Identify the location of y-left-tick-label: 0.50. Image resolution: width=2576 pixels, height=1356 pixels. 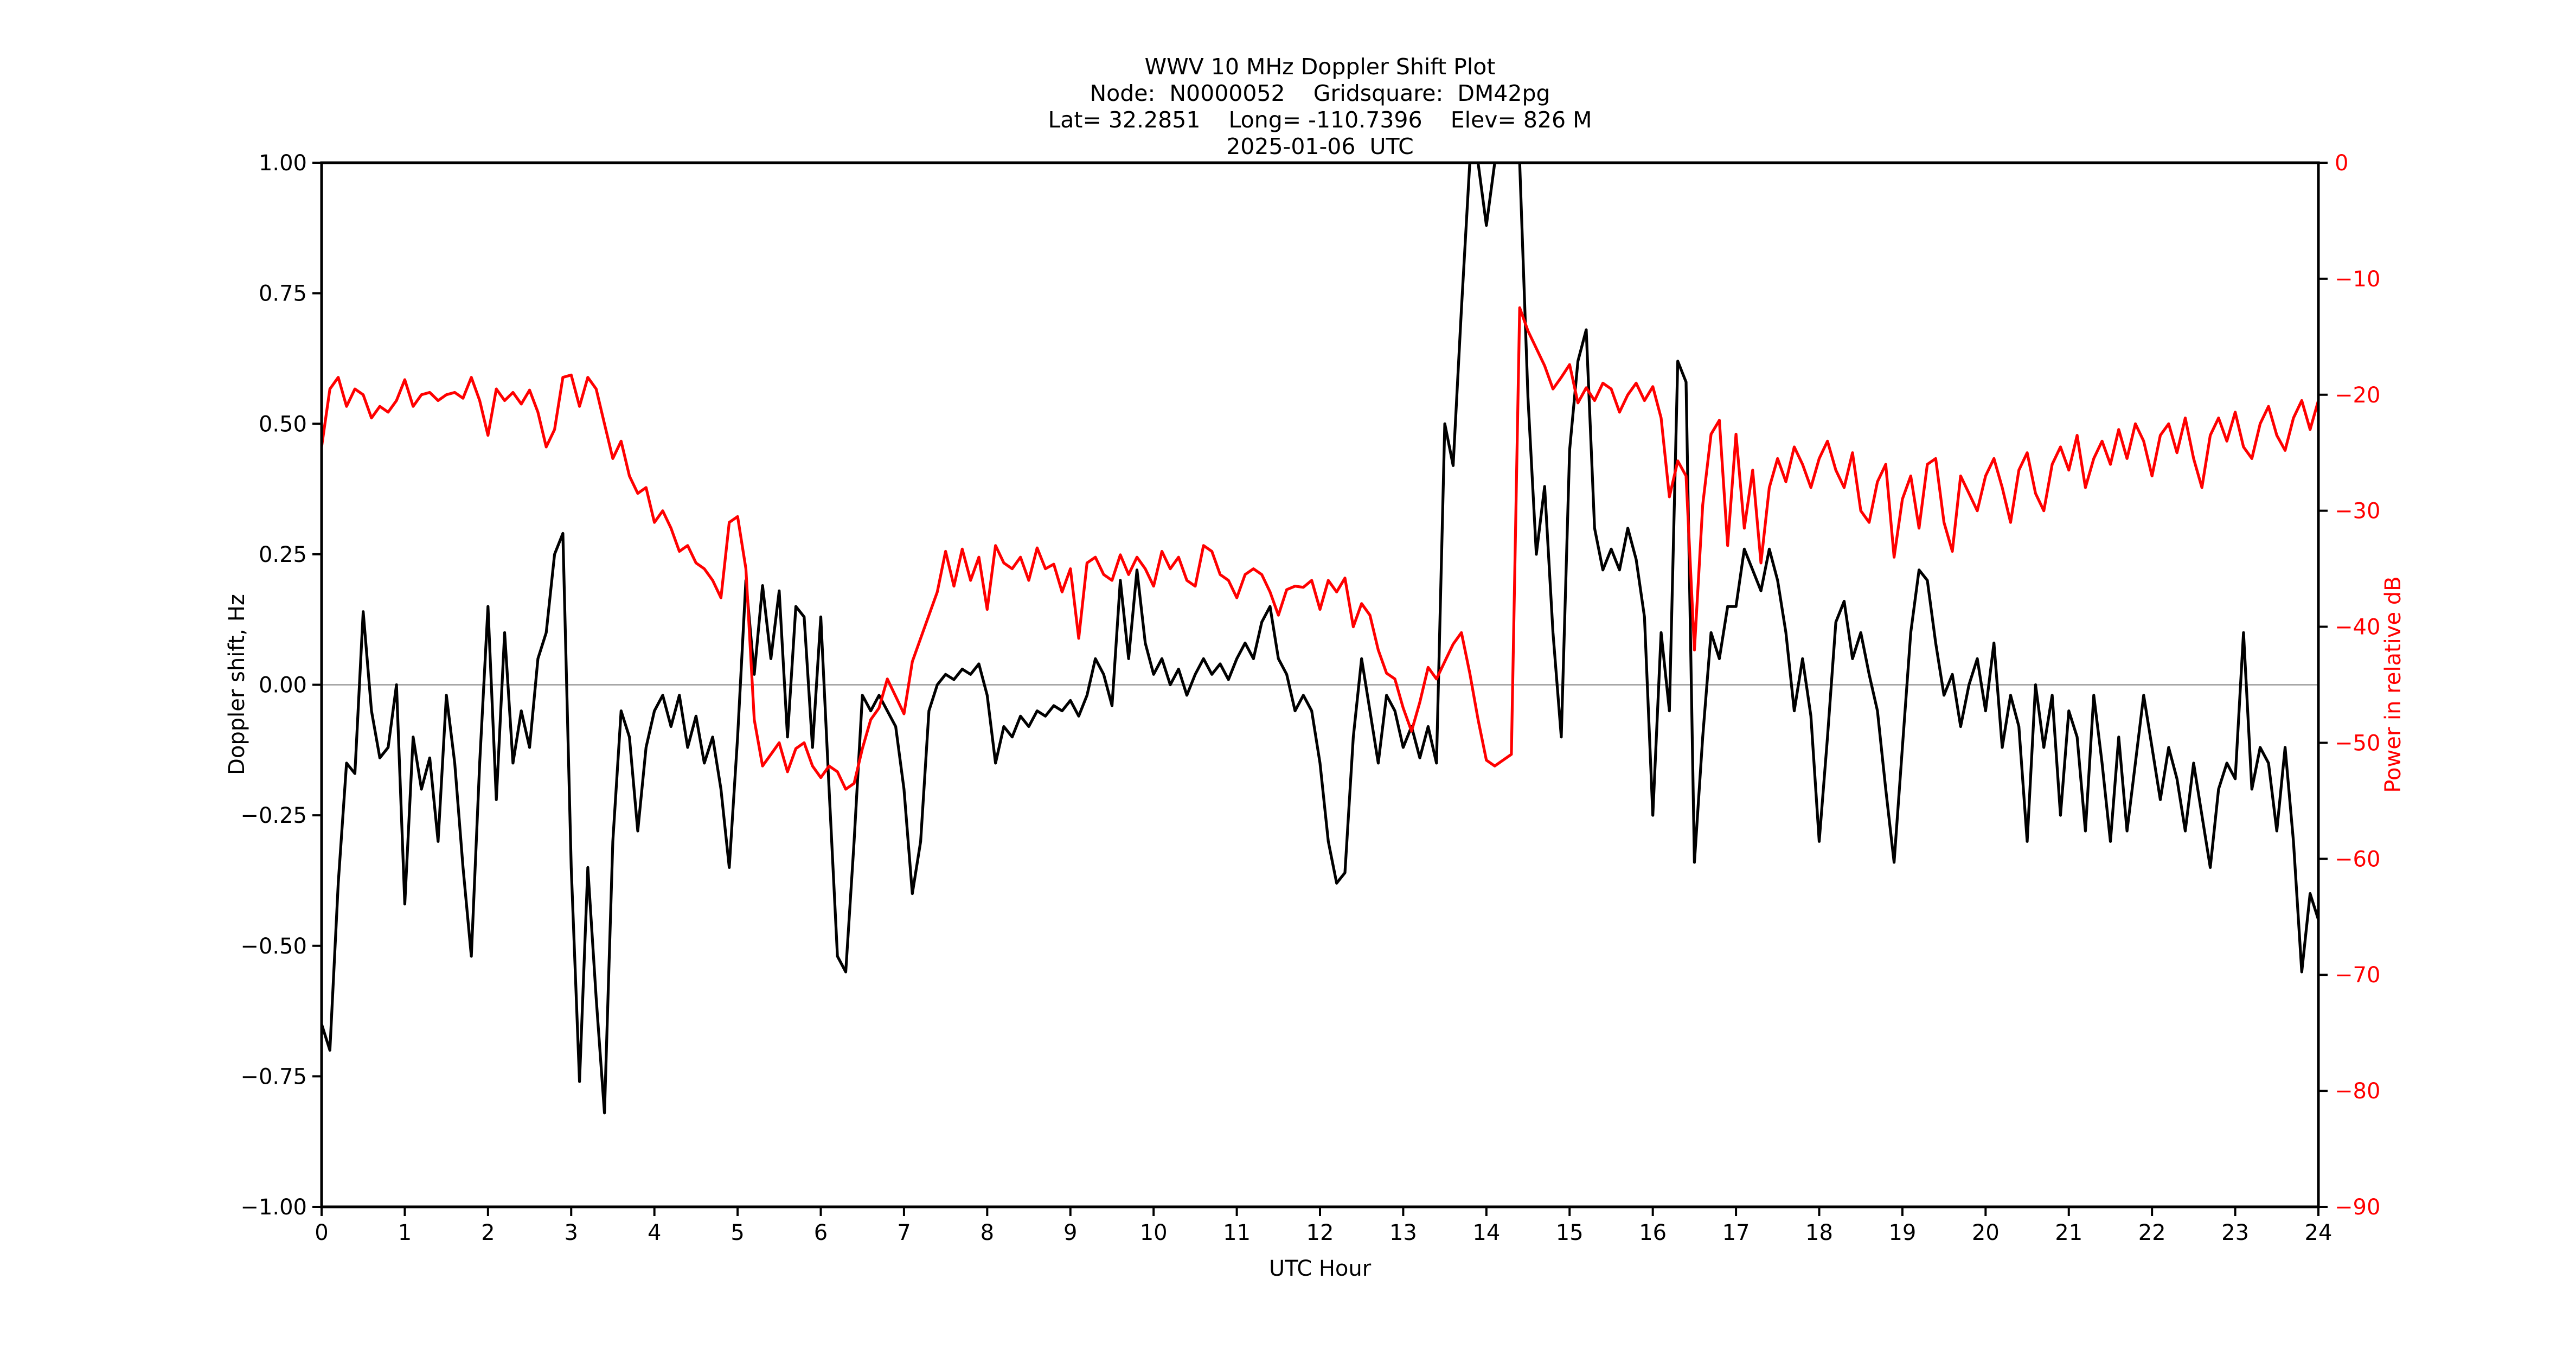
(283, 424).